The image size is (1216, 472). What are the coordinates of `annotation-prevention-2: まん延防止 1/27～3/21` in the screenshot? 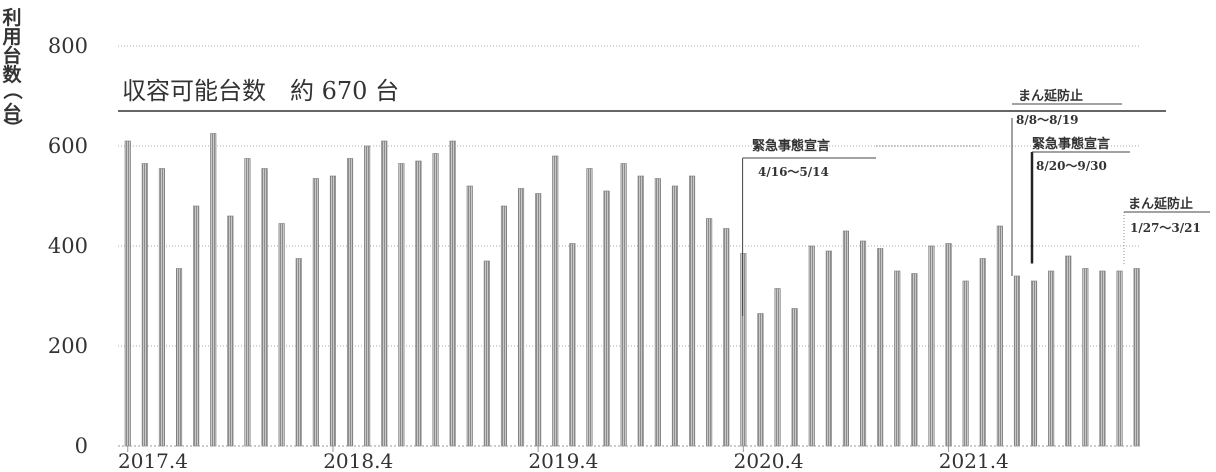 It's located at (1166, 231).